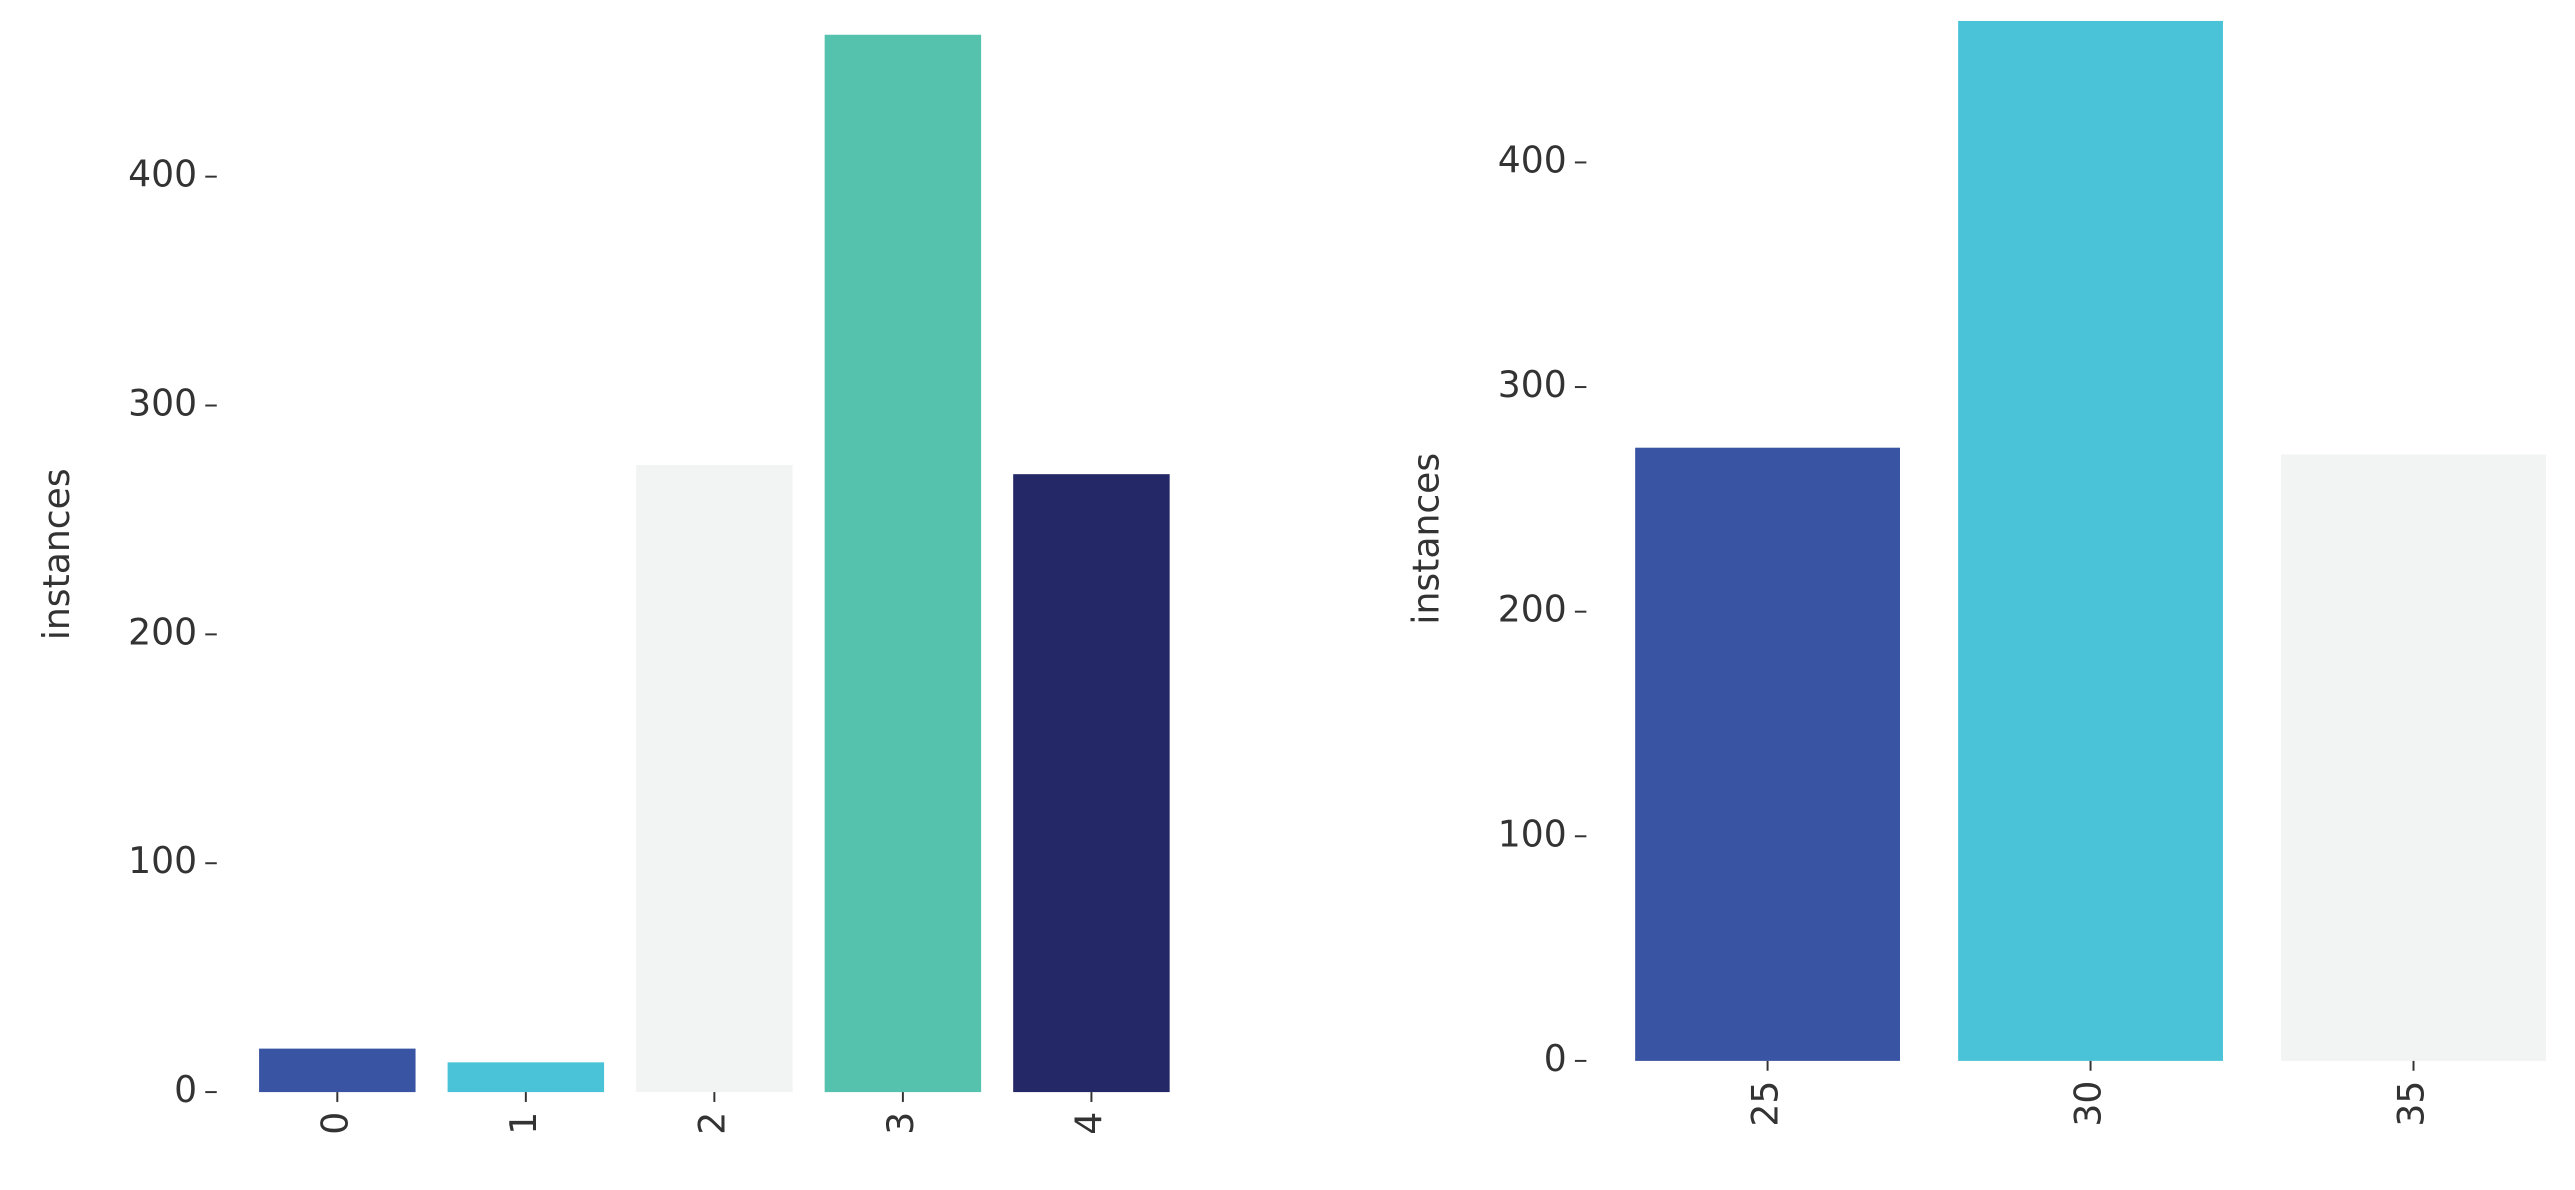 This screenshot has height=1190, width=2575. Describe the element at coordinates (523, 1123) in the screenshot. I see `x-tick-label: 1` at that location.